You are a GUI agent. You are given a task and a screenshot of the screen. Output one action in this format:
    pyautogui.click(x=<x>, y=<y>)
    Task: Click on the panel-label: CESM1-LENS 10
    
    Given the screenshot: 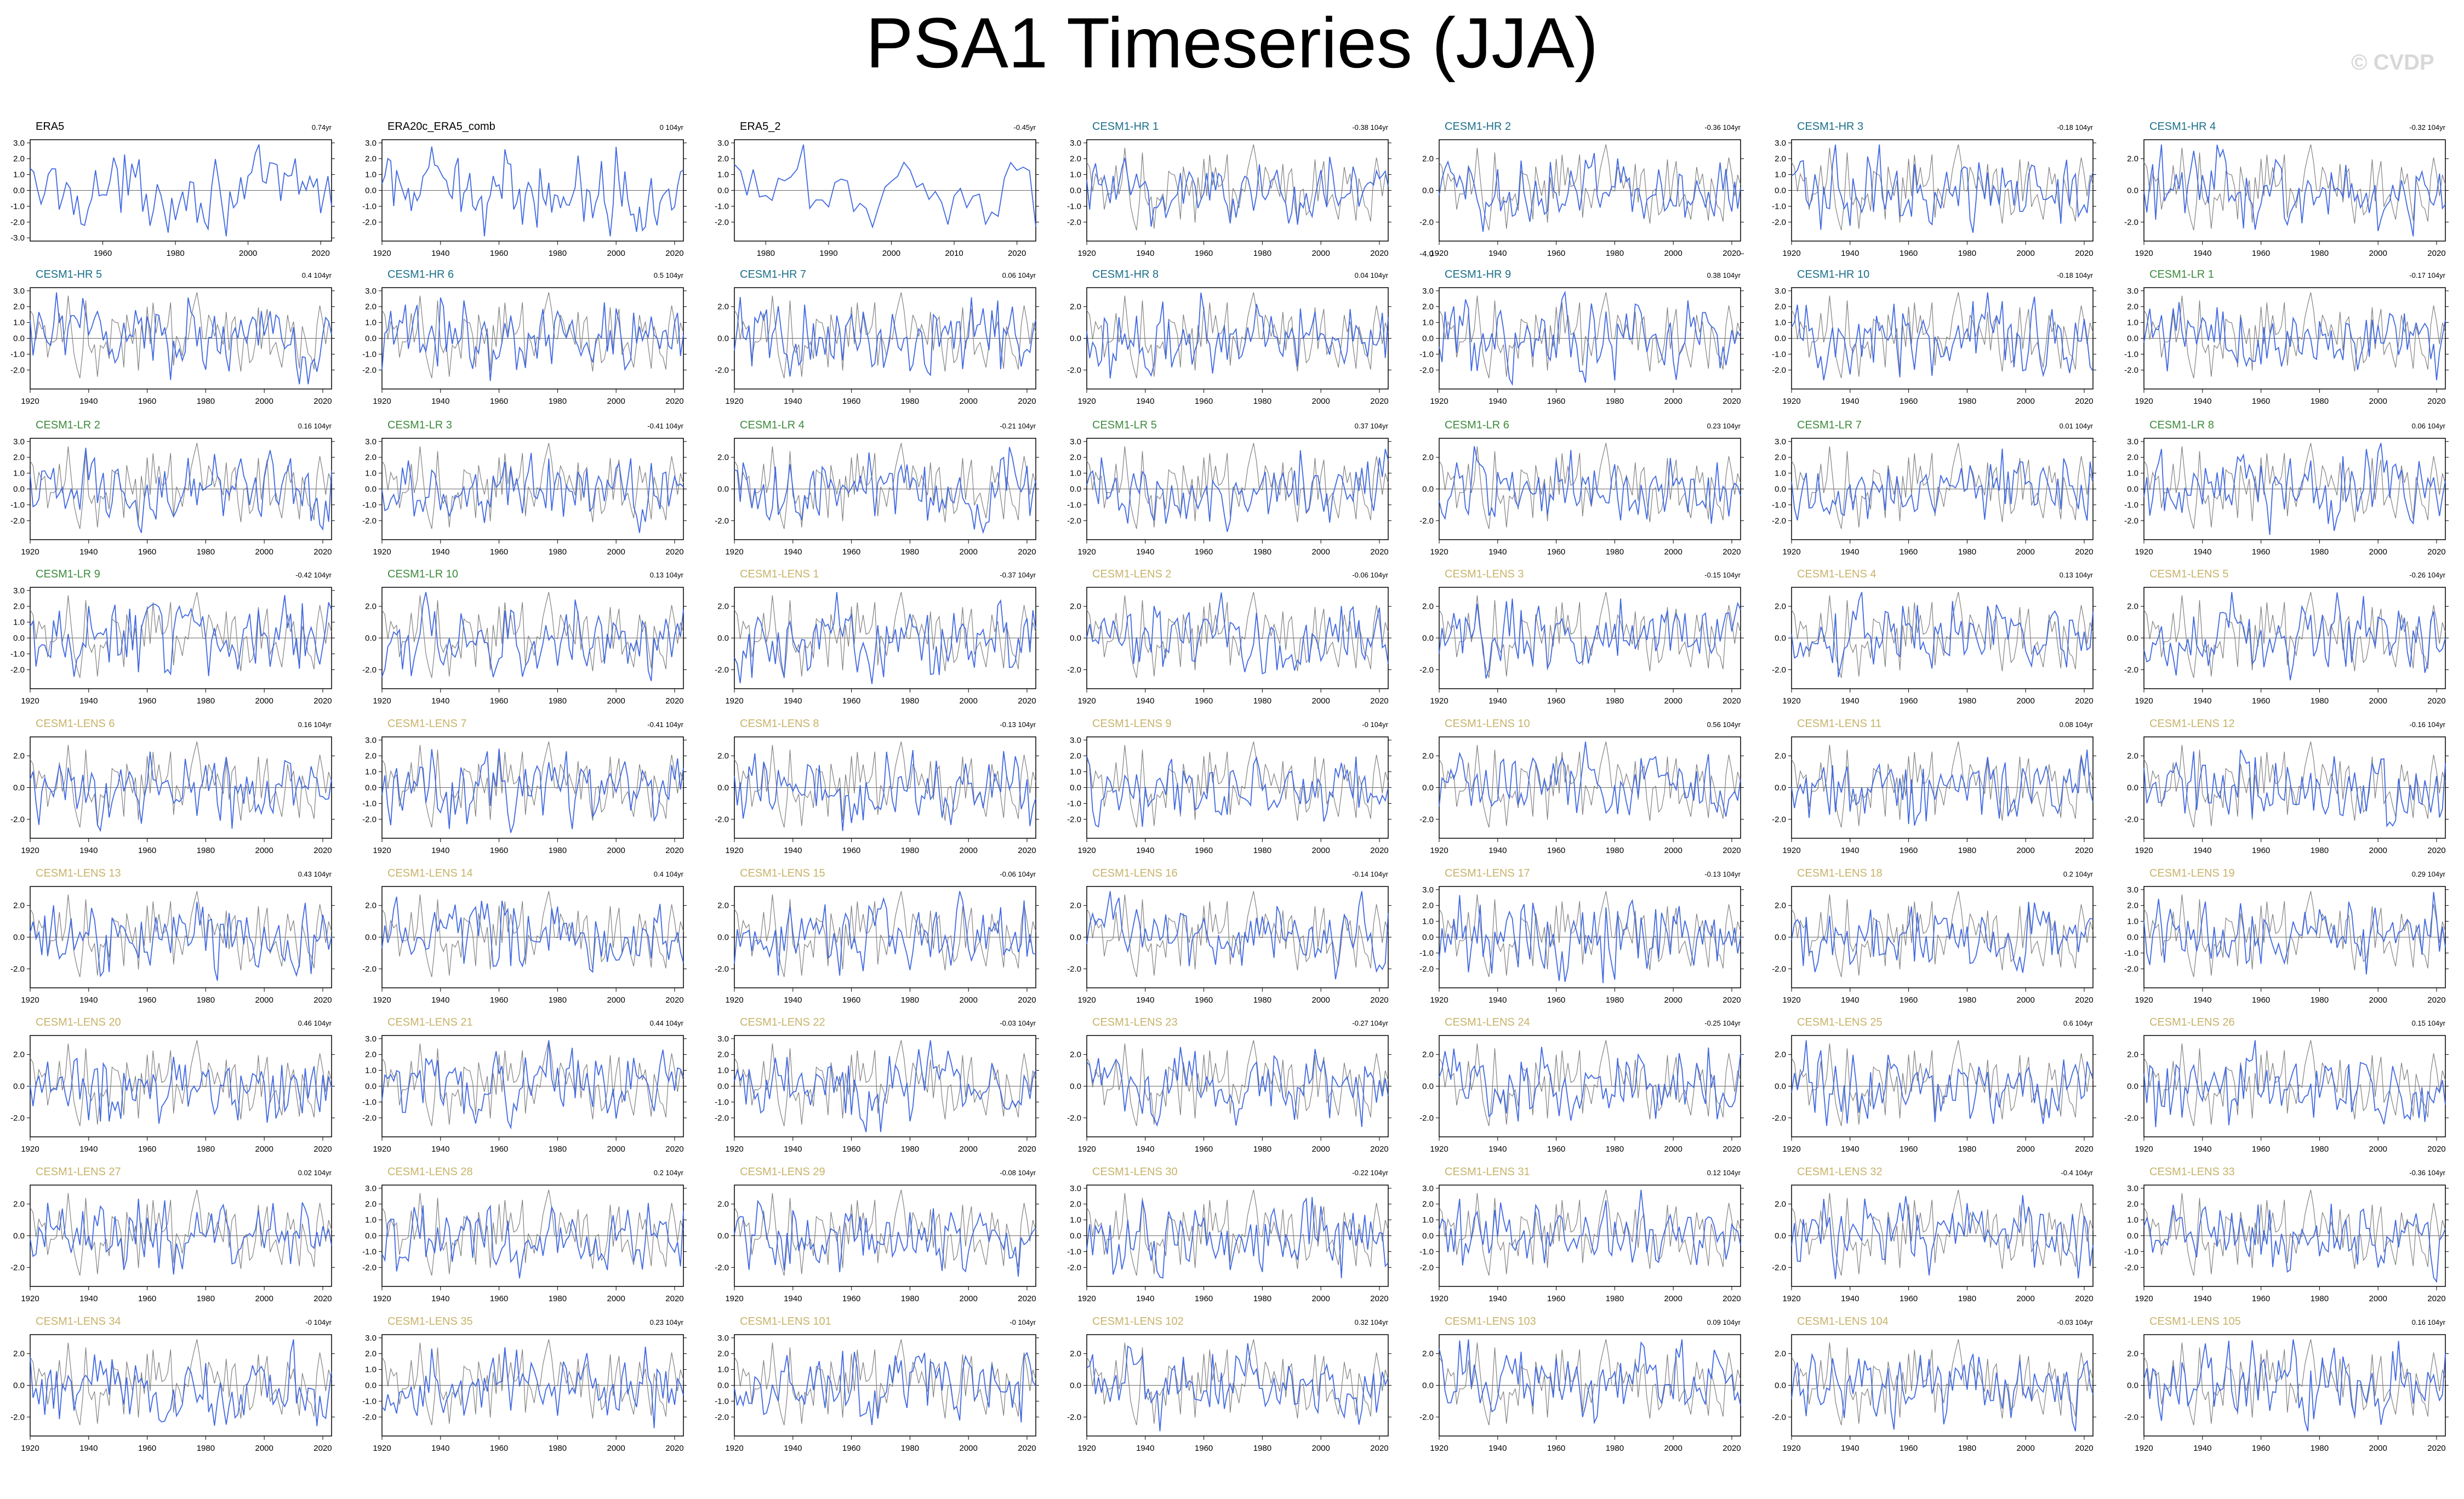 What is the action you would take?
    pyautogui.click(x=1487, y=724)
    